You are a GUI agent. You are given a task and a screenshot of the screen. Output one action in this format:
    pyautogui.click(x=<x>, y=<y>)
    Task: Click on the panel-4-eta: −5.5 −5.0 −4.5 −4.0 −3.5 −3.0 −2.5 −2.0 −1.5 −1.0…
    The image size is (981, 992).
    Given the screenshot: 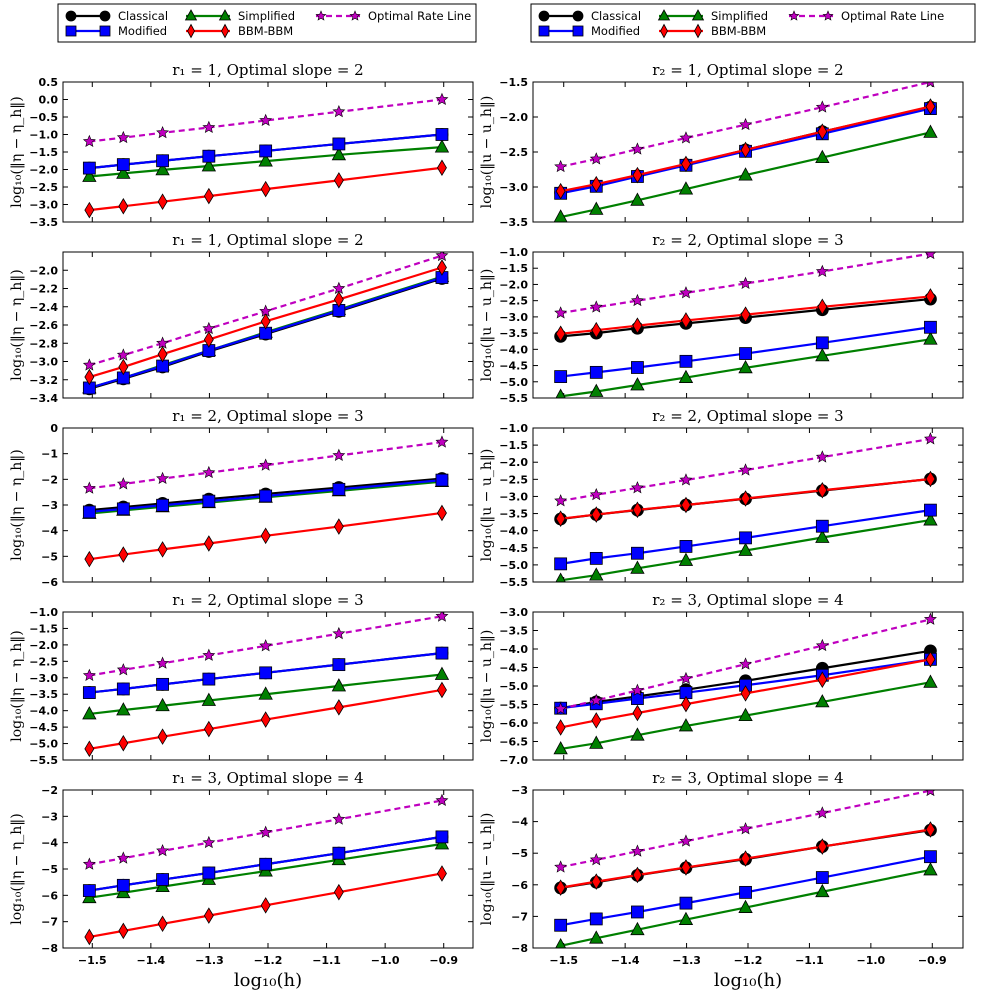 What is the action you would take?
    pyautogui.click(x=241, y=679)
    